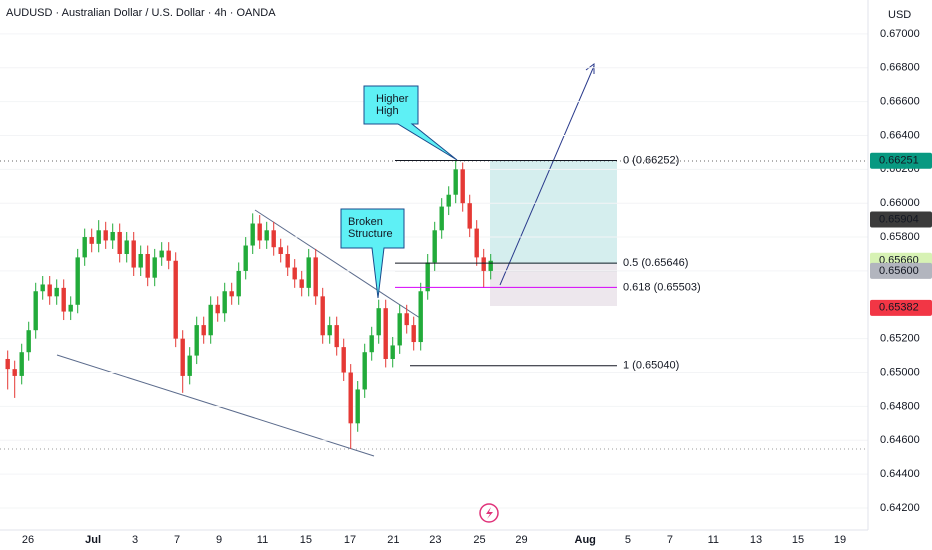 The width and height of the screenshot is (932, 550). Describe the element at coordinates (900, 474) in the screenshot. I see `y-tick-label: 0.64400` at that location.